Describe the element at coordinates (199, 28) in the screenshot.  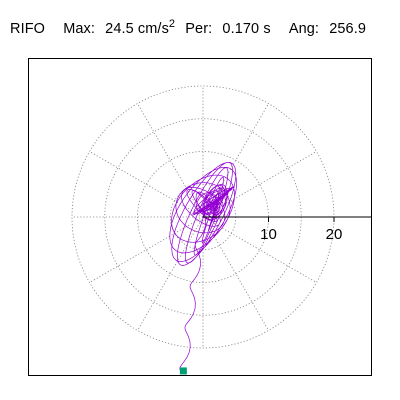
I see `period-label: Per:` at that location.